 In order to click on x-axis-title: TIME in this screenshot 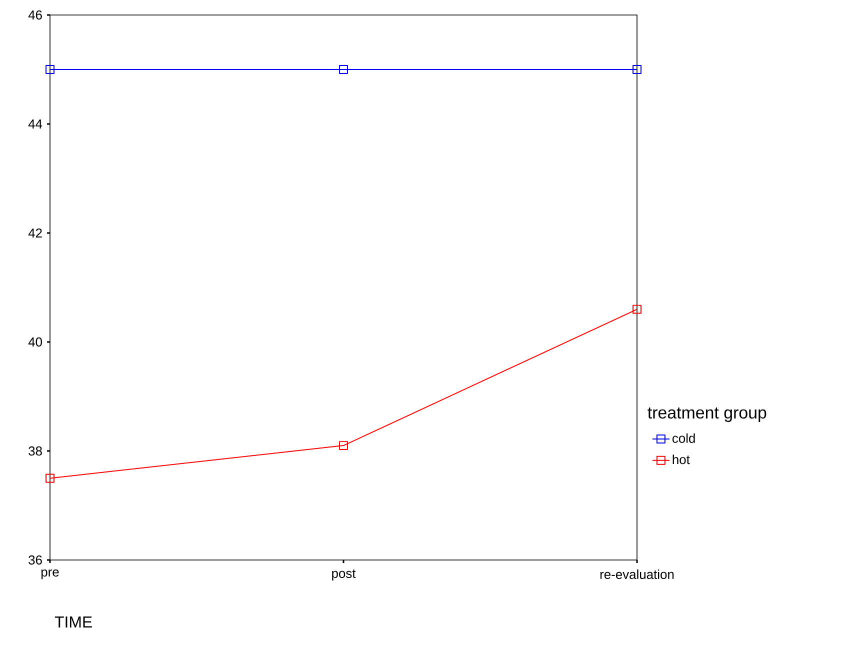, I will do `click(73, 622)`.